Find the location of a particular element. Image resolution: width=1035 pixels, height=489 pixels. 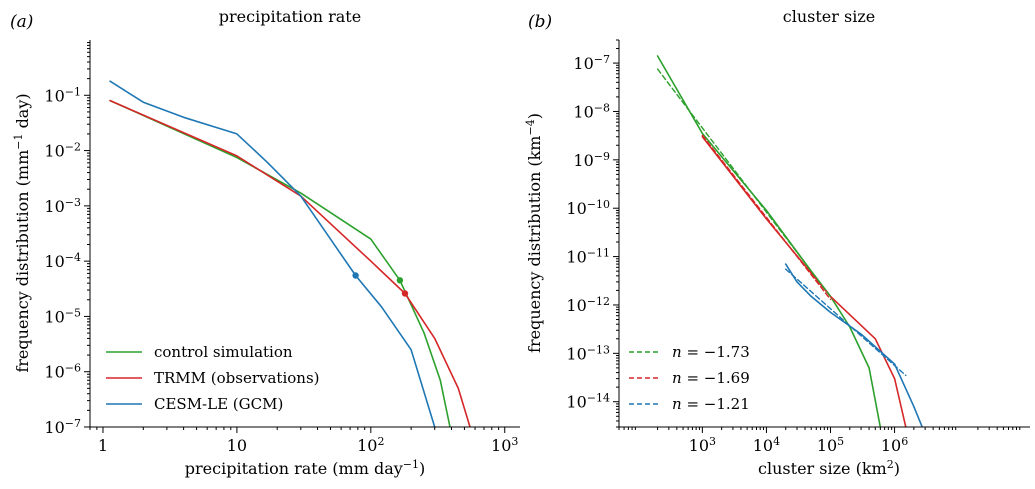

panel-b-y-axis-label: frequency distribution (km−4) is located at coordinates (534, 233).